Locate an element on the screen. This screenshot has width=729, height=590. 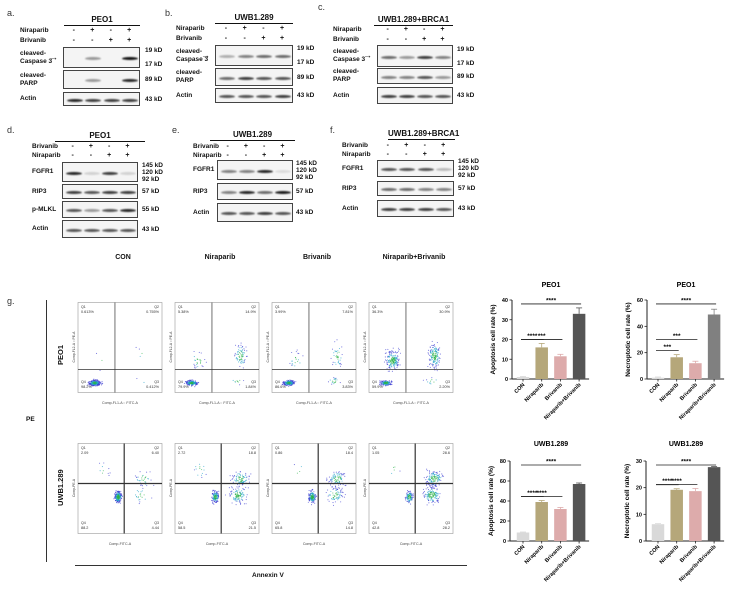
panel-label: c. is located at coordinates (322, 7).